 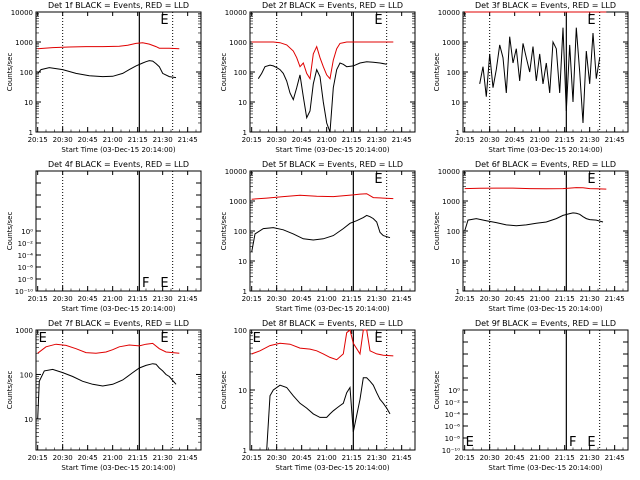 I want to click on y-tick-label: 10⁻¹⁰, so click(x=24, y=292).